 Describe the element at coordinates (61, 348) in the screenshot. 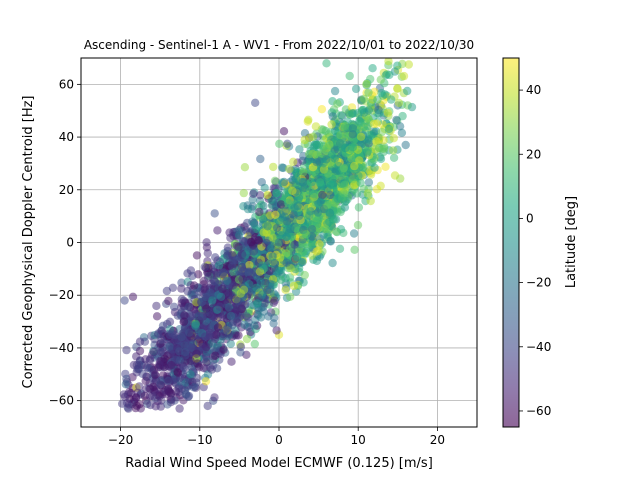

I see `y-tick-label: −40` at that location.